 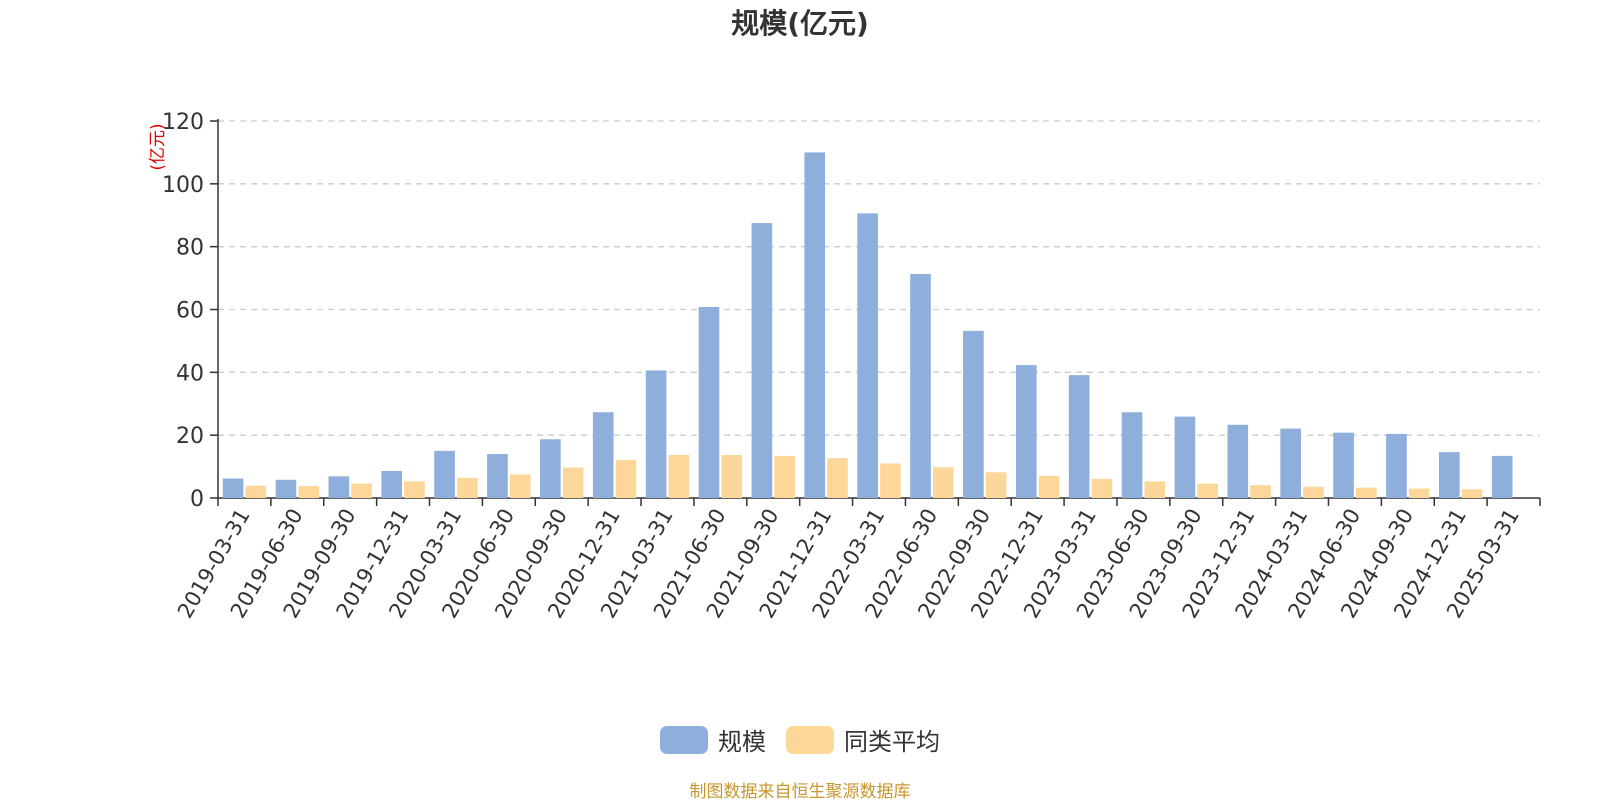 What do you see at coordinates (800, 23) in the screenshot?
I see `chart-title: 规模(亿元)` at bounding box center [800, 23].